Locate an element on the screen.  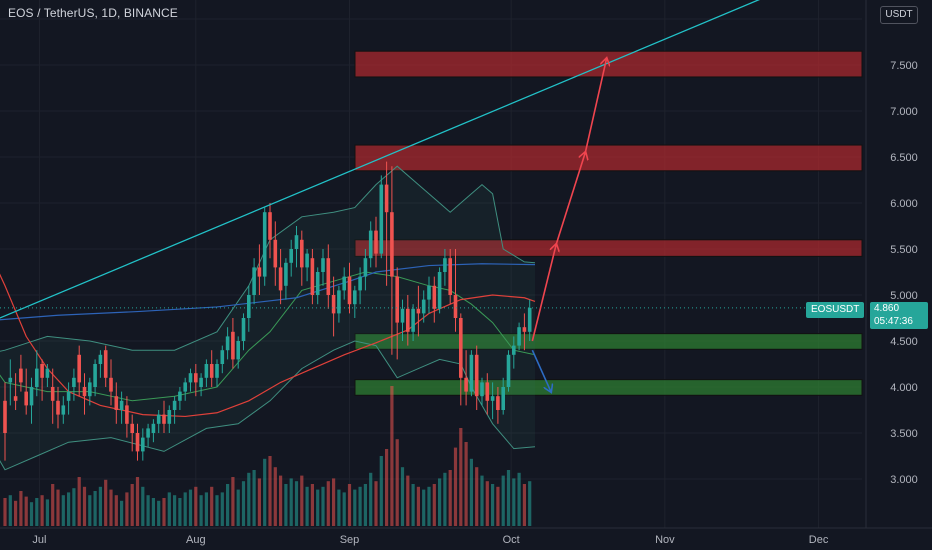
symbol-title: EOS / TetherUS, 1D, BINANCE is located at coordinates (93, 13).